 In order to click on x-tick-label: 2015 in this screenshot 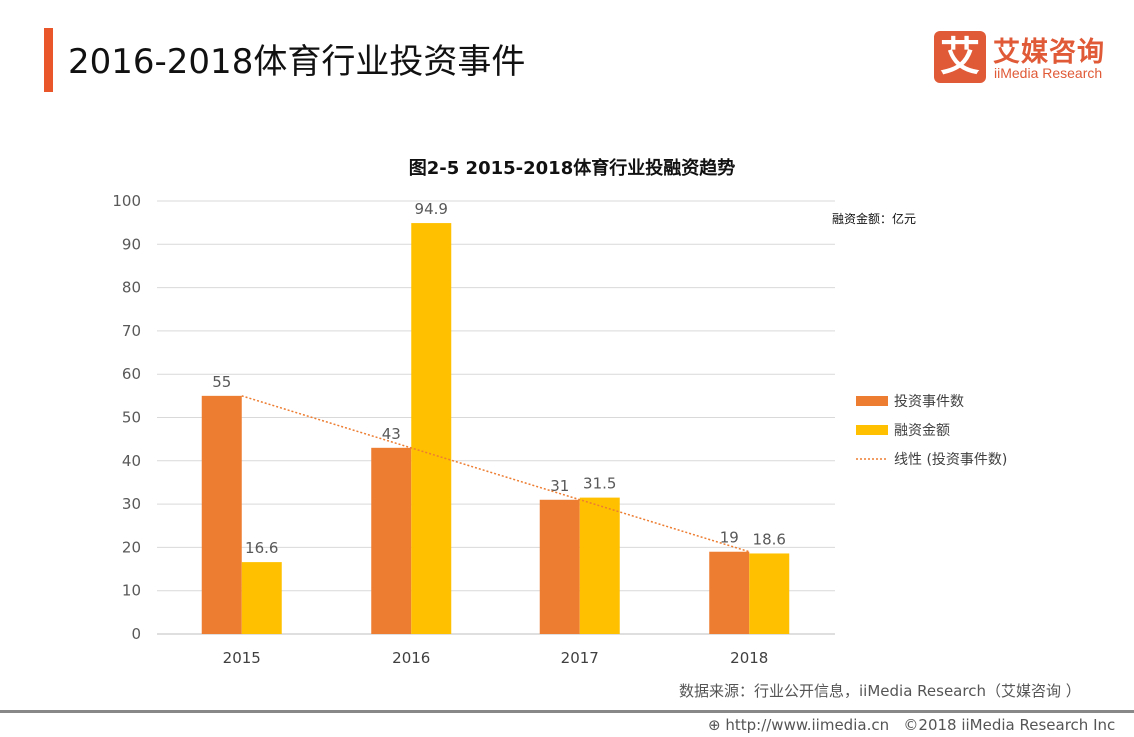, I will do `click(242, 658)`.